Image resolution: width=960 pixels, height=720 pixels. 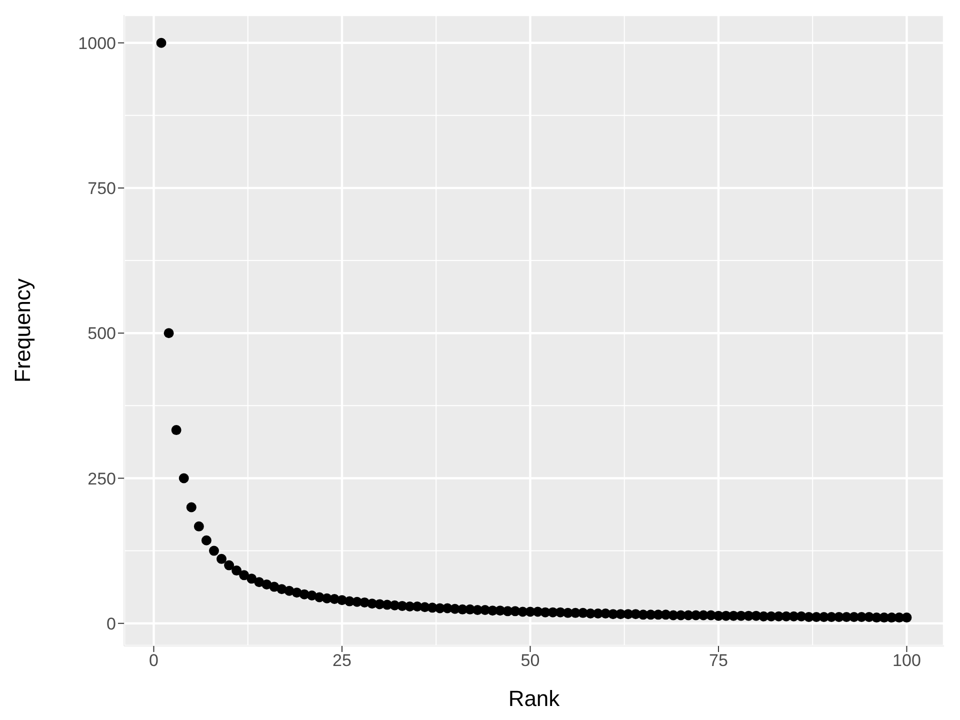 What do you see at coordinates (102, 188) in the screenshot?
I see `y-tick-label: 750` at bounding box center [102, 188].